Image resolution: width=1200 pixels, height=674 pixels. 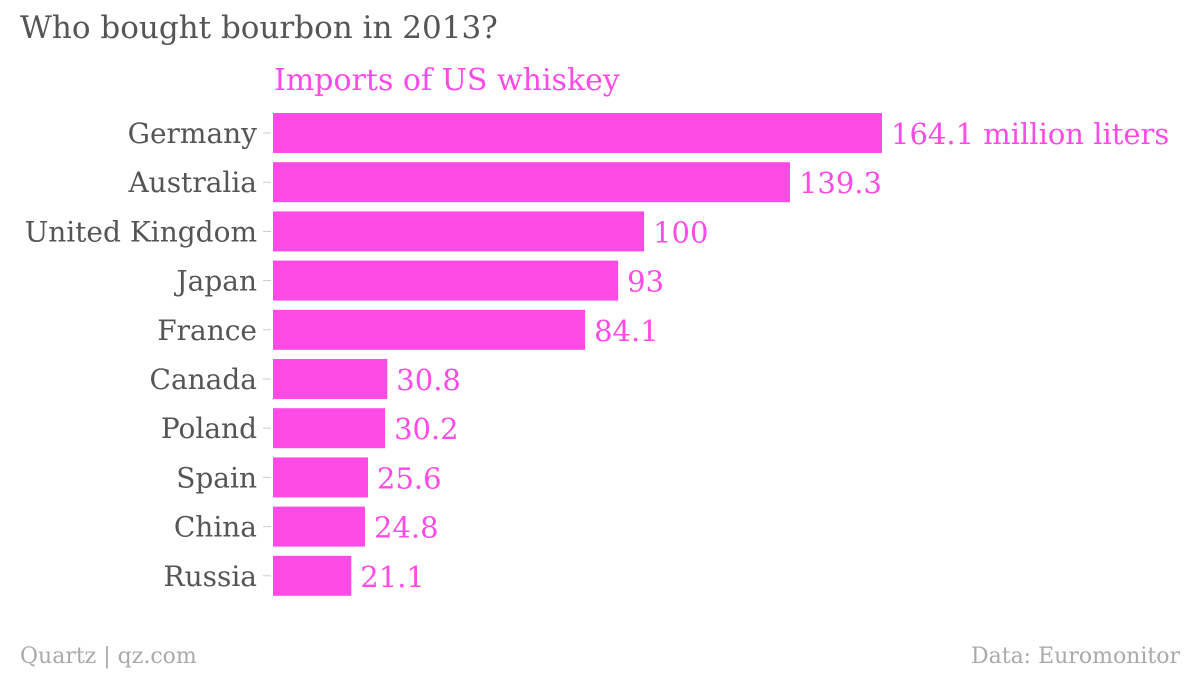 What do you see at coordinates (141, 231) in the screenshot?
I see `category-label: United Kingdom` at bounding box center [141, 231].